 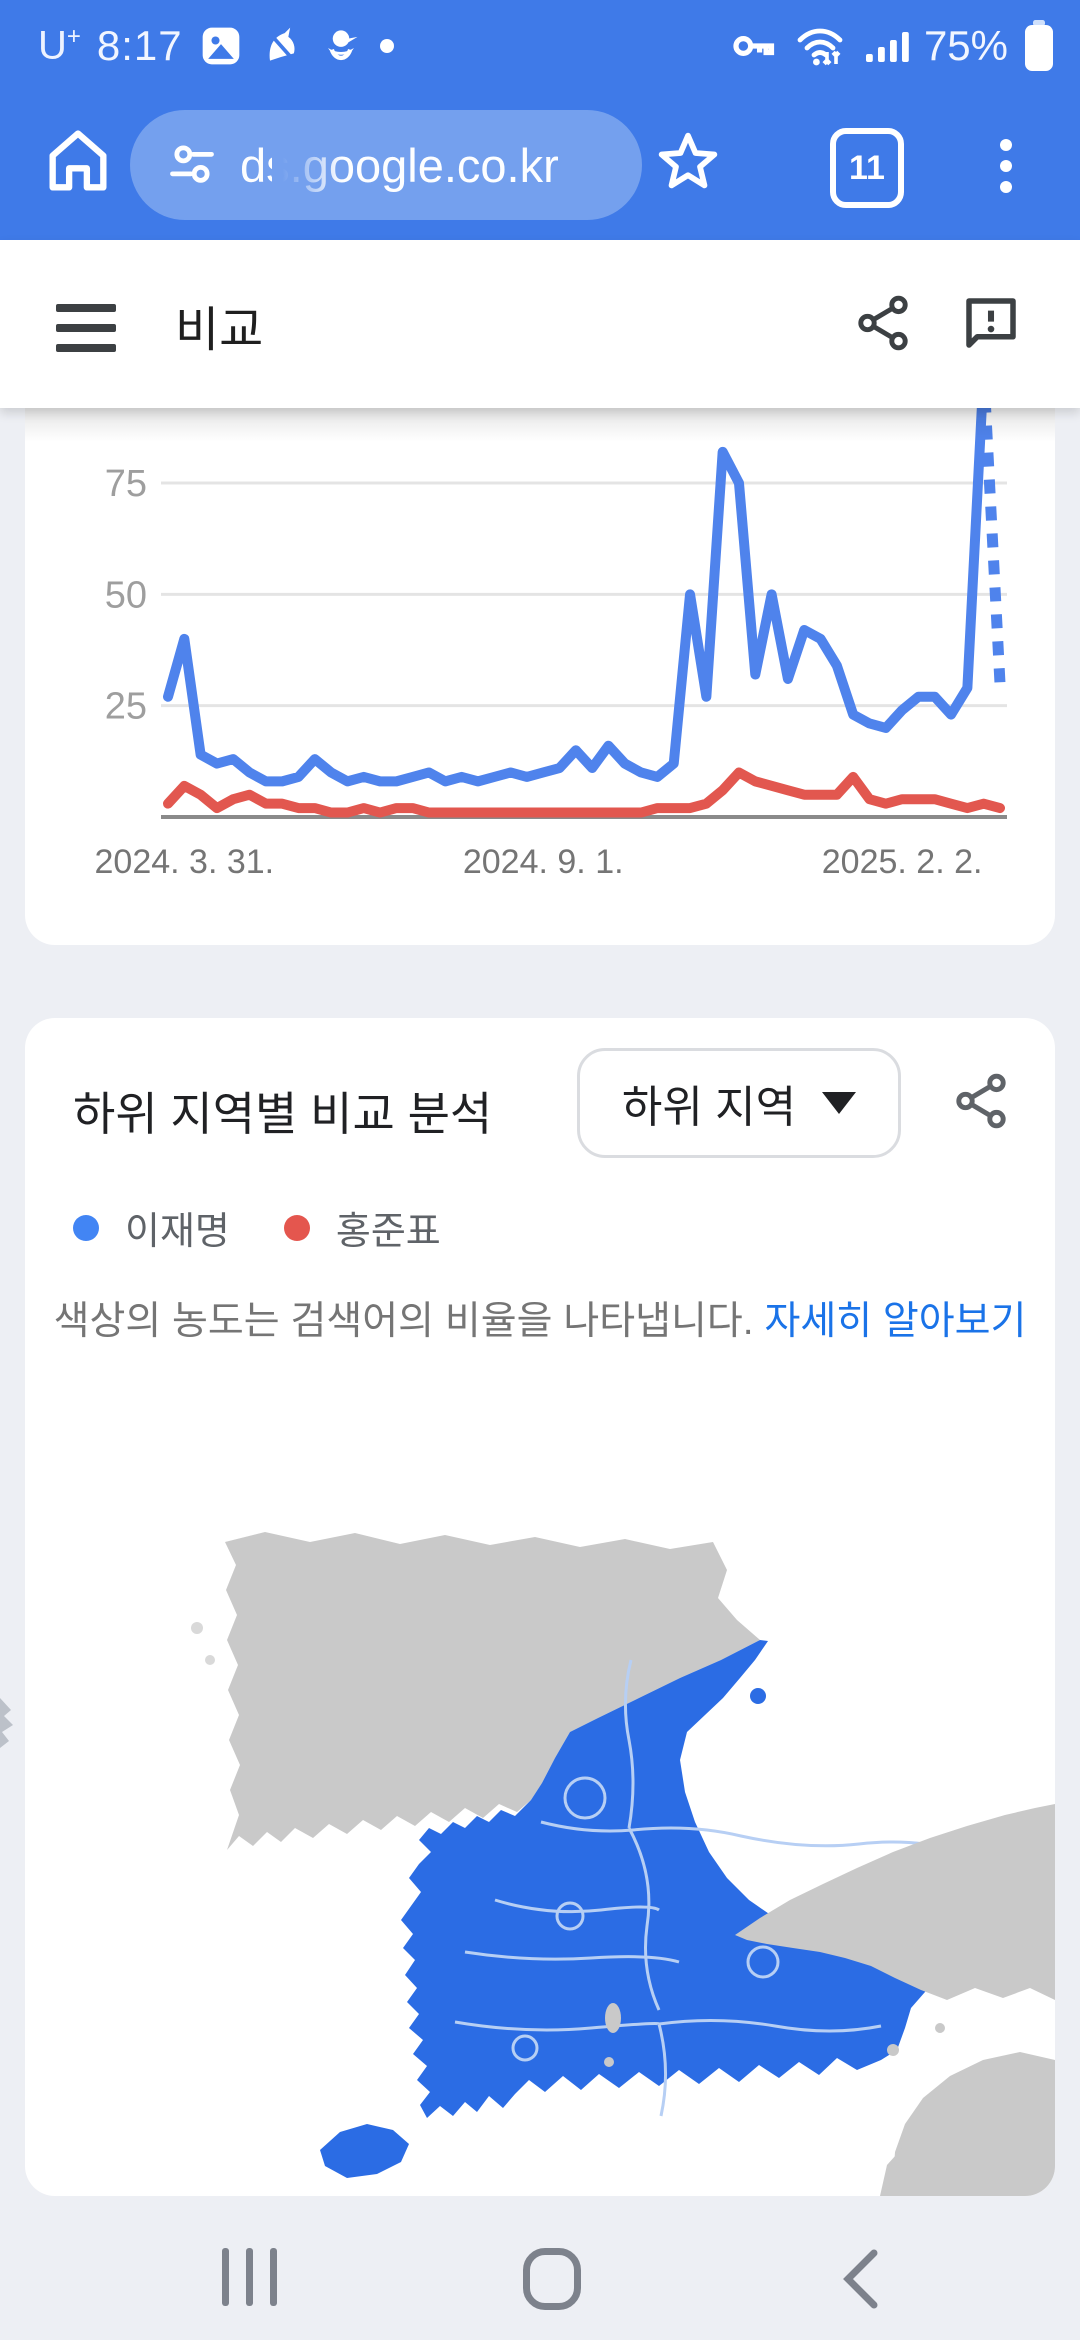 What do you see at coordinates (185, 862) in the screenshot?
I see `svg-text: 2024. 3. 31.` at bounding box center [185, 862].